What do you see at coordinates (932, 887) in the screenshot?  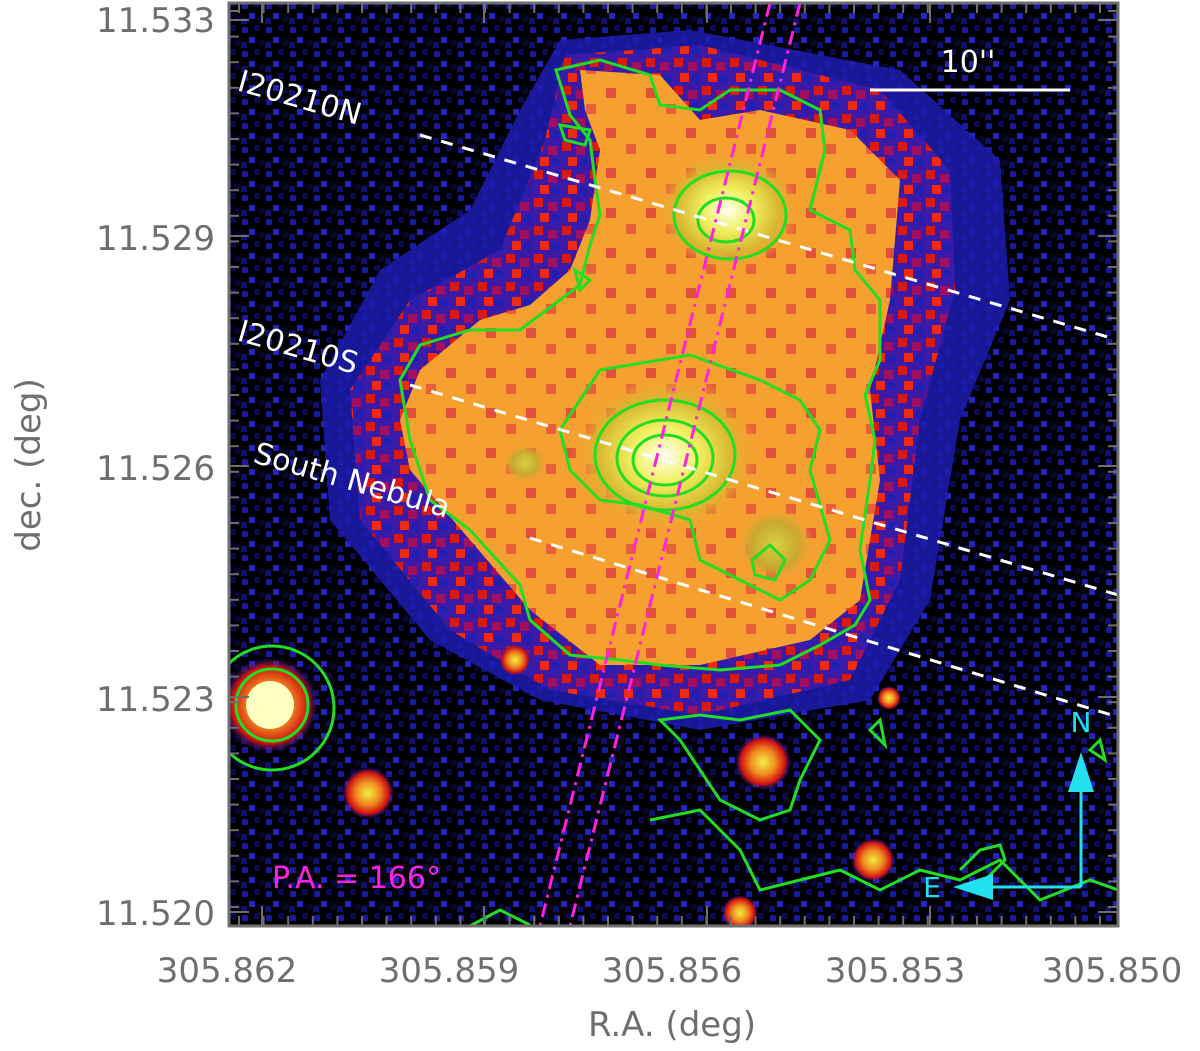 I see `compass-east-label: E` at bounding box center [932, 887].